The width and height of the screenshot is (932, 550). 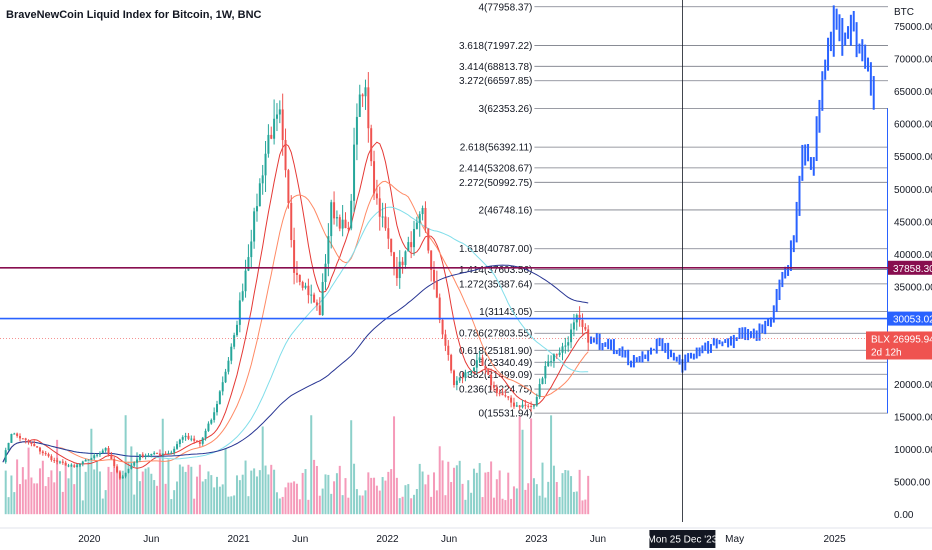 What do you see at coordinates (495, 334) in the screenshot?
I see `fib-label: 0.786(27803.55)` at bounding box center [495, 334].